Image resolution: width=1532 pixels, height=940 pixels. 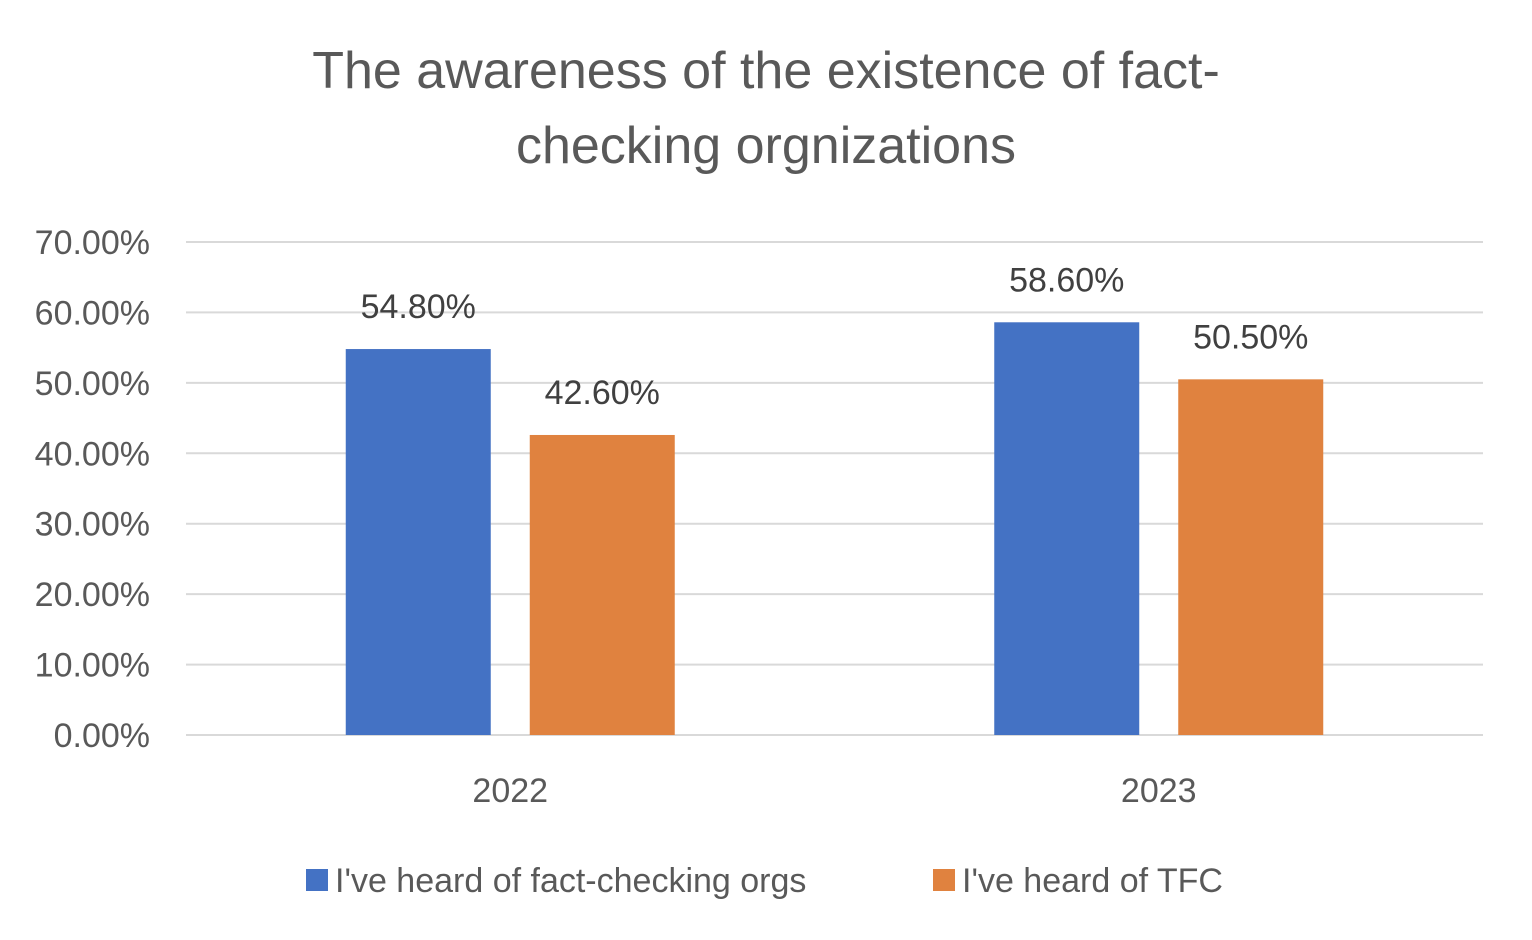 What do you see at coordinates (92, 595) in the screenshot?
I see `y-tick-label: 20.00%` at bounding box center [92, 595].